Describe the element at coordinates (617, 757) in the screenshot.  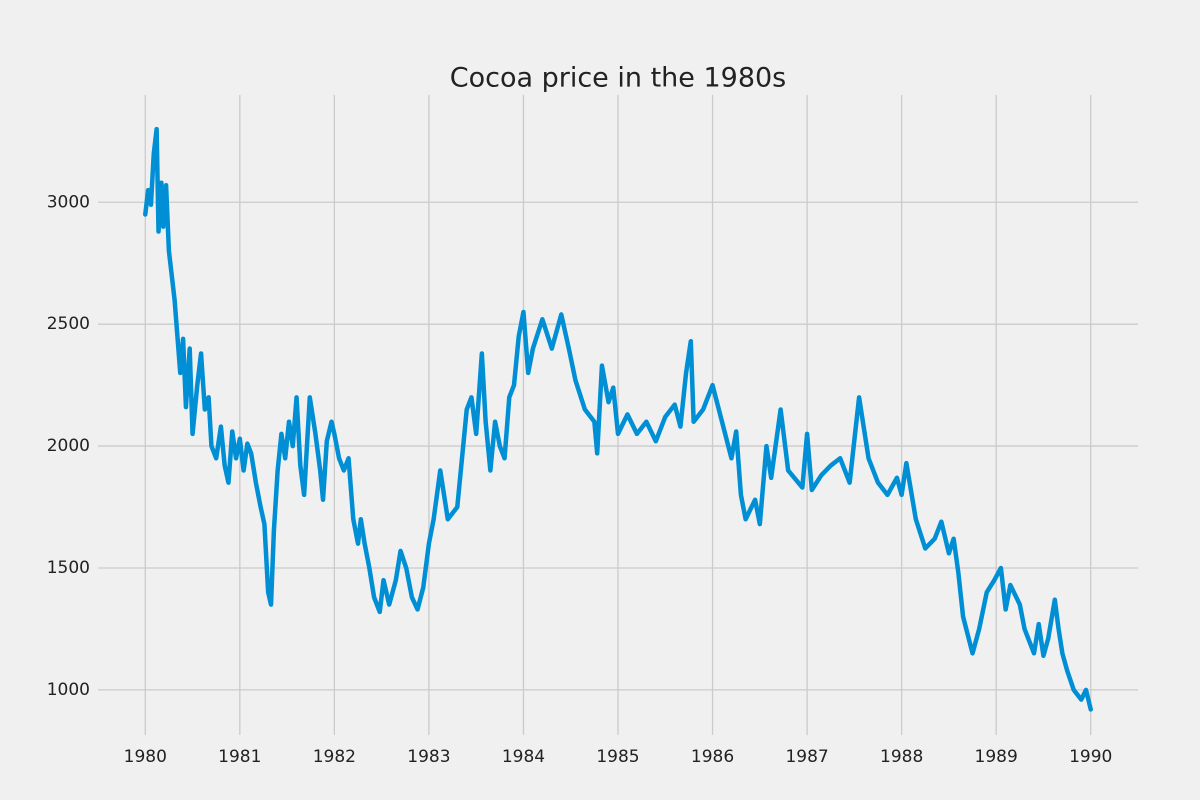
I see `x-tick-label: 1985` at that location.